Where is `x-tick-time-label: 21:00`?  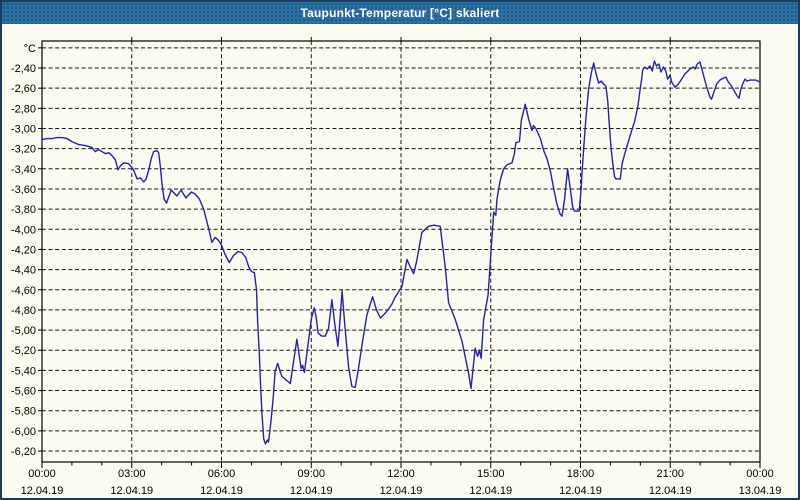
x-tick-time-label: 21:00 is located at coordinates (670, 474).